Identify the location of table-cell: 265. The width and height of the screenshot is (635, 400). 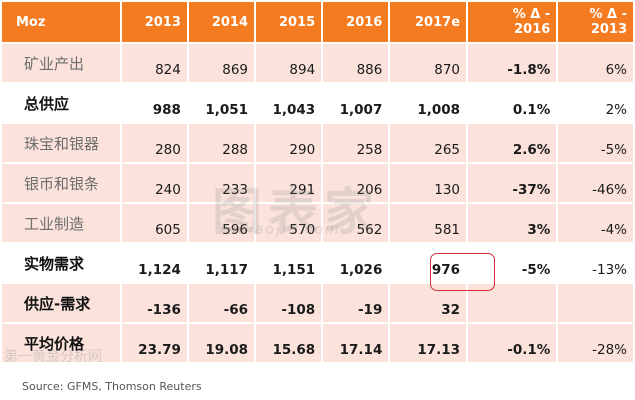
(428, 143).